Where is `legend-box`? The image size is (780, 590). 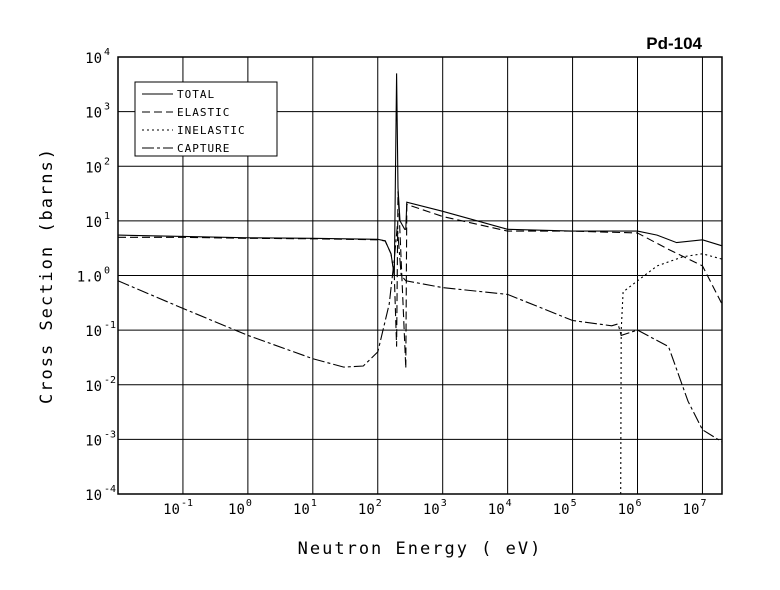 legend-box is located at coordinates (206, 119).